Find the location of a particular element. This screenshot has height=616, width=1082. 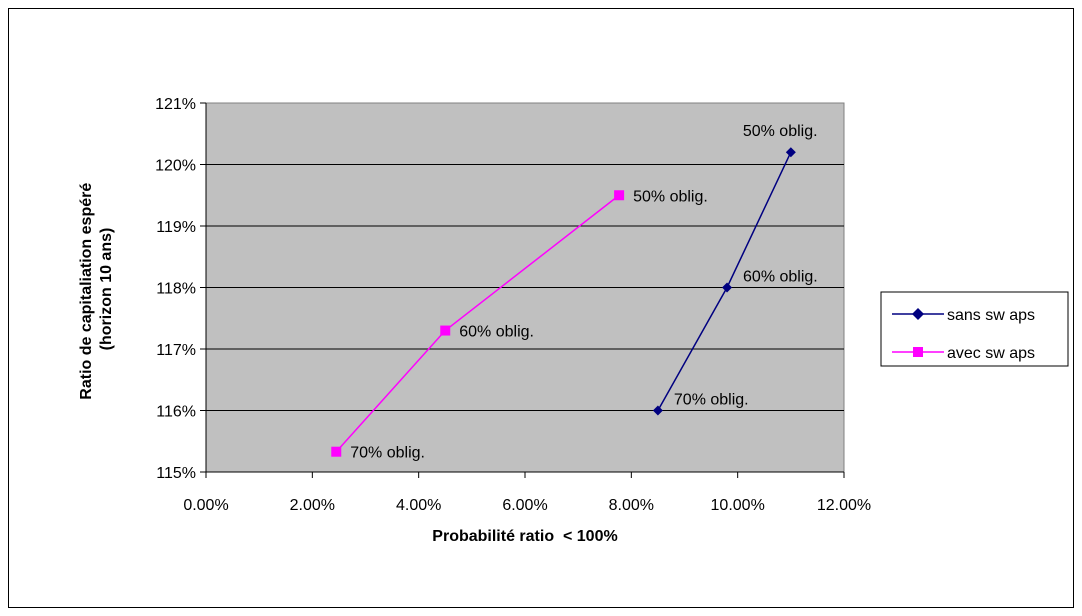

x-tick-labels: 0.00% 2.00% 4.00% 6.00% 8.00% 10.00% 12.00% is located at coordinates (527, 505).